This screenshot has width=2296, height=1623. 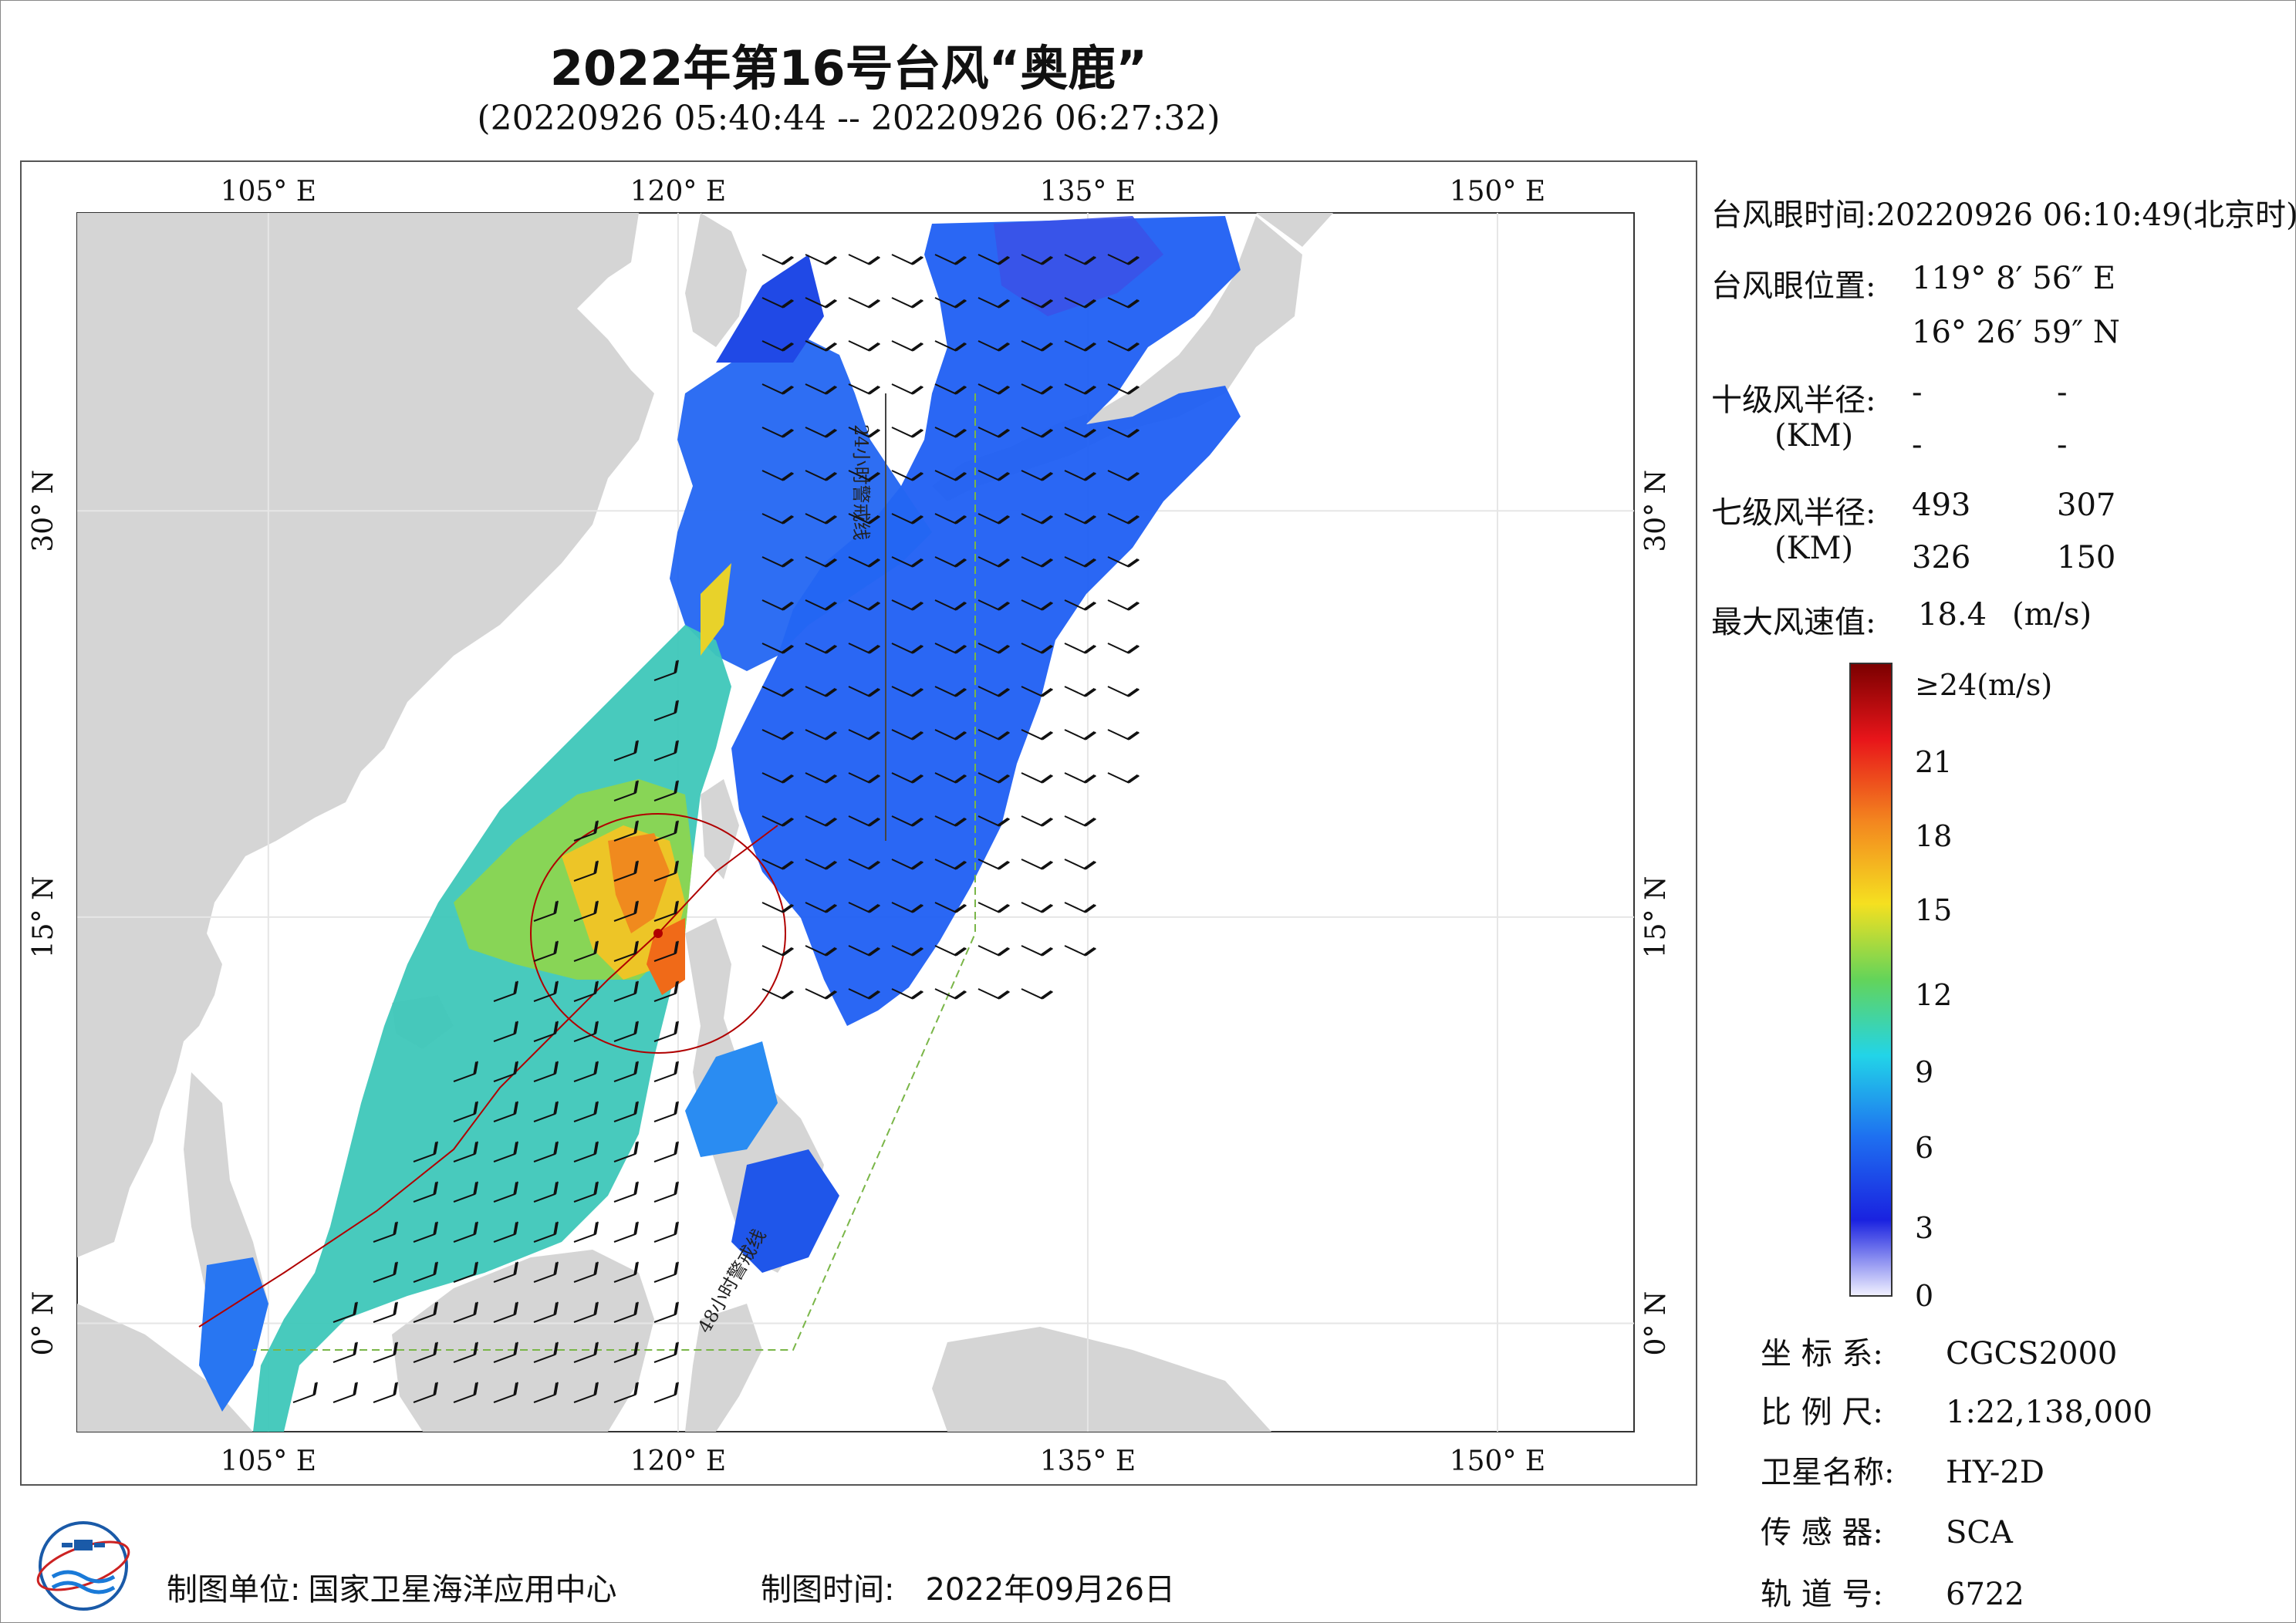 I want to click on warning-line-24h, so click(x=807, y=872).